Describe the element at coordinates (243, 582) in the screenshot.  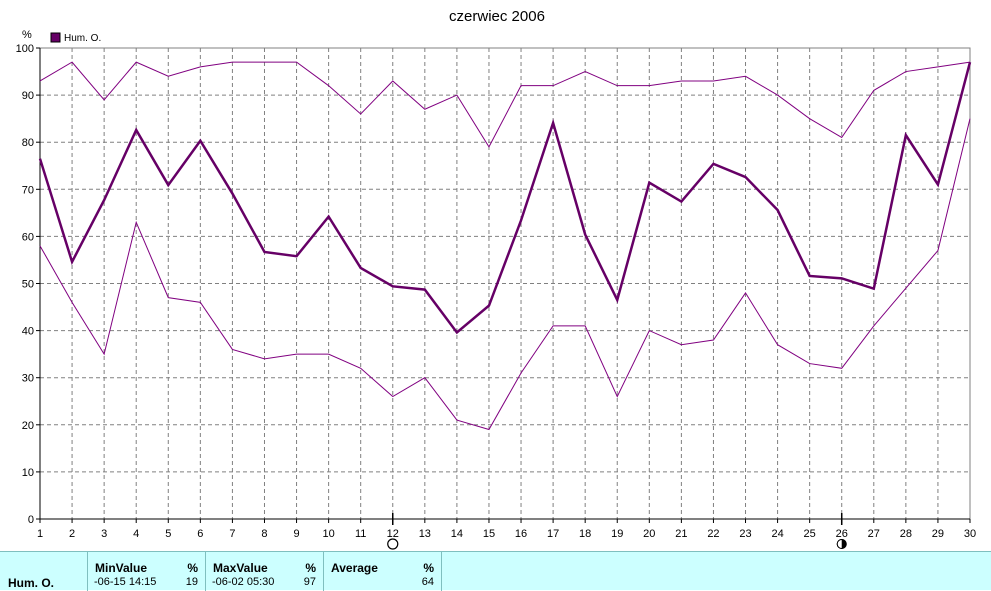
I see `max-value-date: -06-02 05:30` at that location.